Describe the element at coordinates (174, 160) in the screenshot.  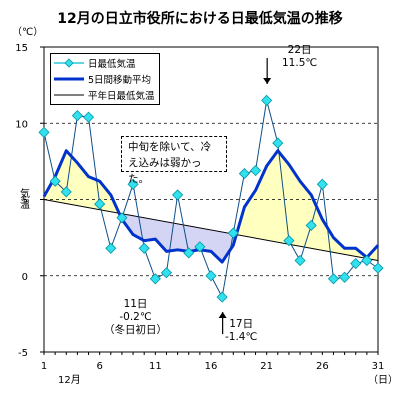
I see `chart-note: 中旬を除いて、冷え込みは弱かった。` at that location.